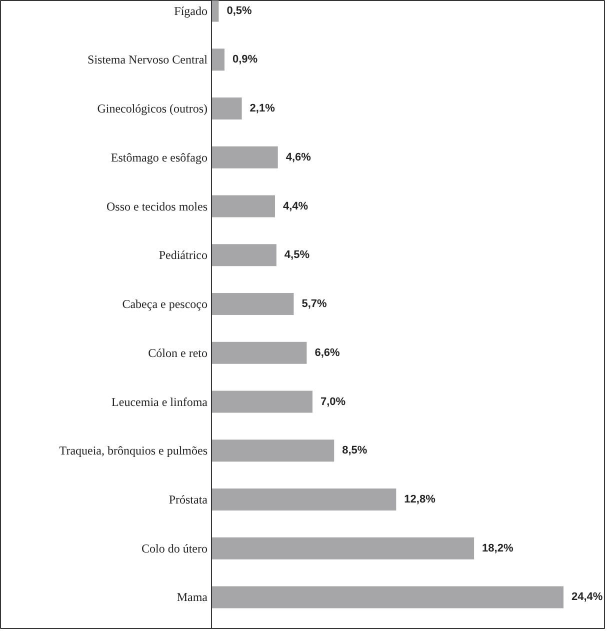 The height and width of the screenshot is (631, 607). Describe the element at coordinates (297, 255) in the screenshot. I see `data-label: 4,5%` at that location.